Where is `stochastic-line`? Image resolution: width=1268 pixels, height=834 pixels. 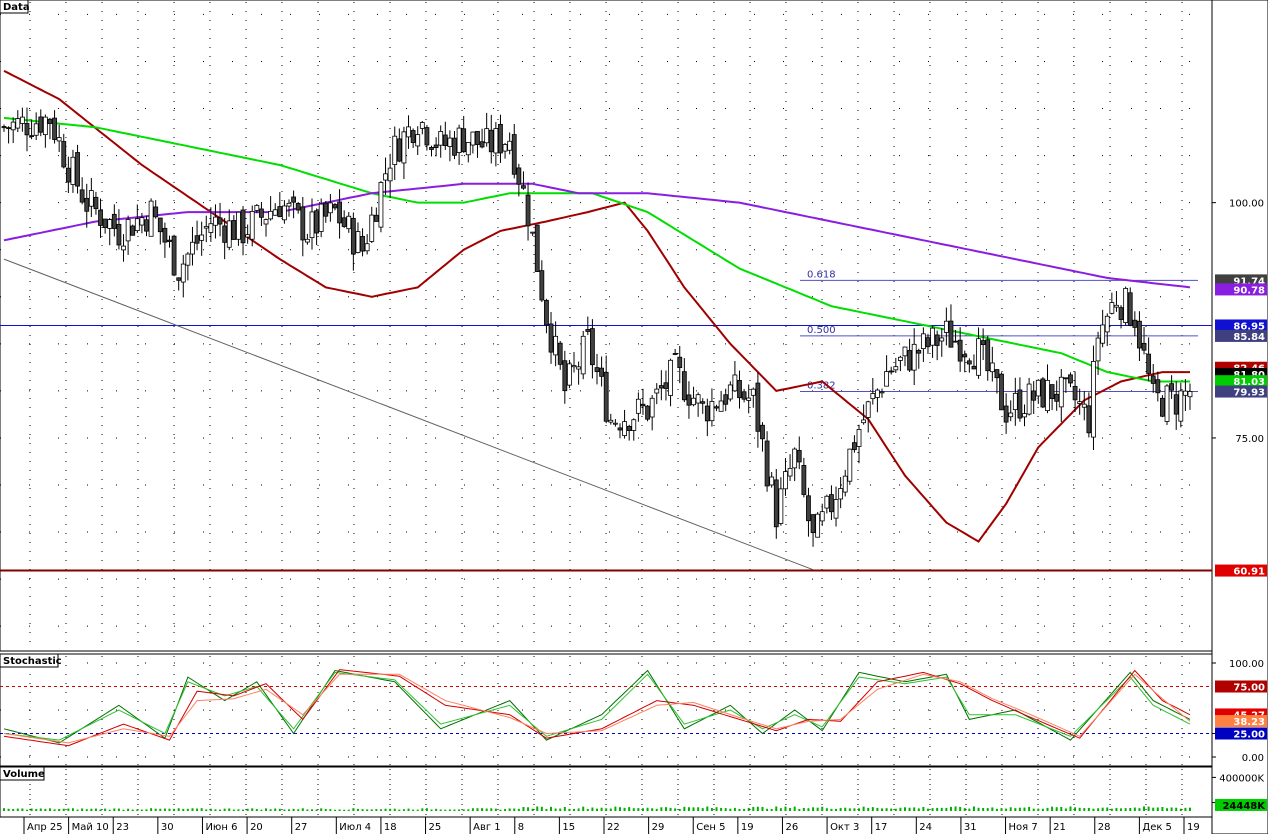
stochastic-line is located at coordinates (597, 706).